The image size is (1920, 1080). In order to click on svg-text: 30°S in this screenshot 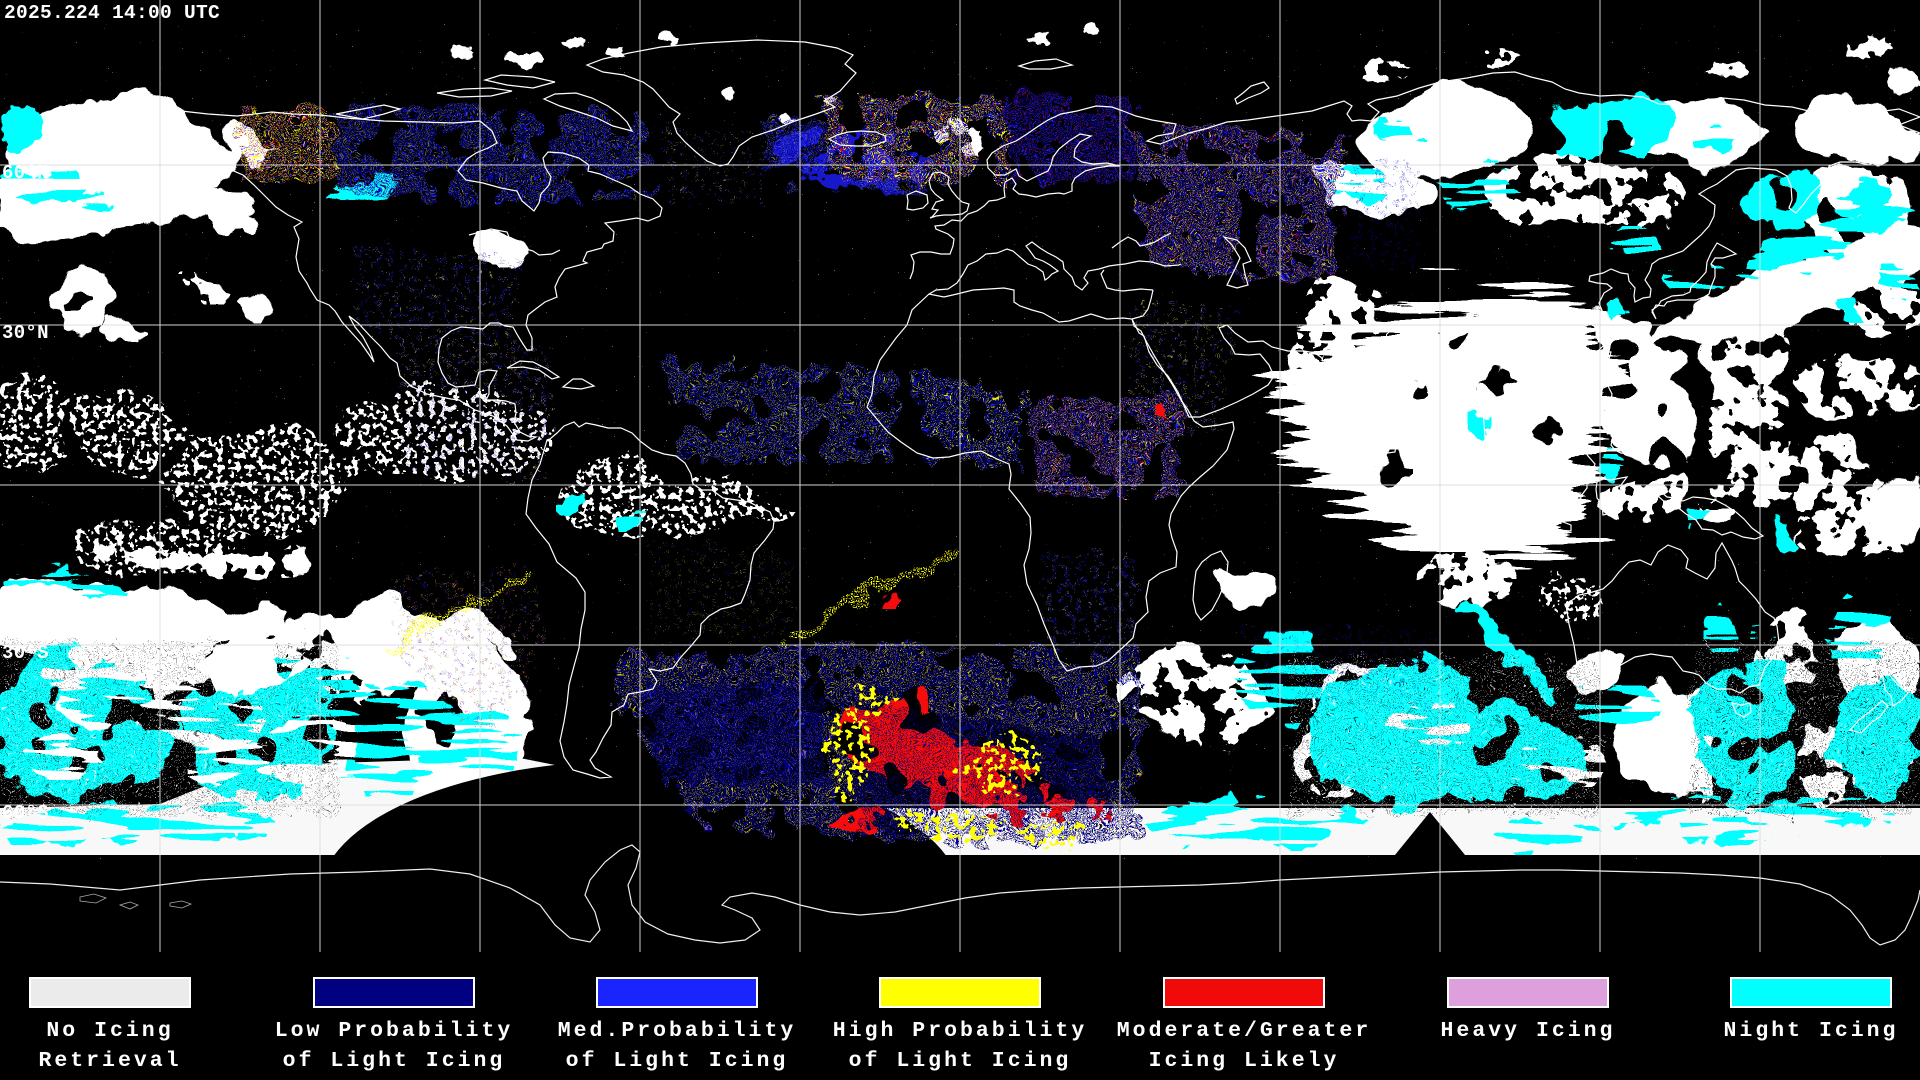, I will do `click(25, 653)`.